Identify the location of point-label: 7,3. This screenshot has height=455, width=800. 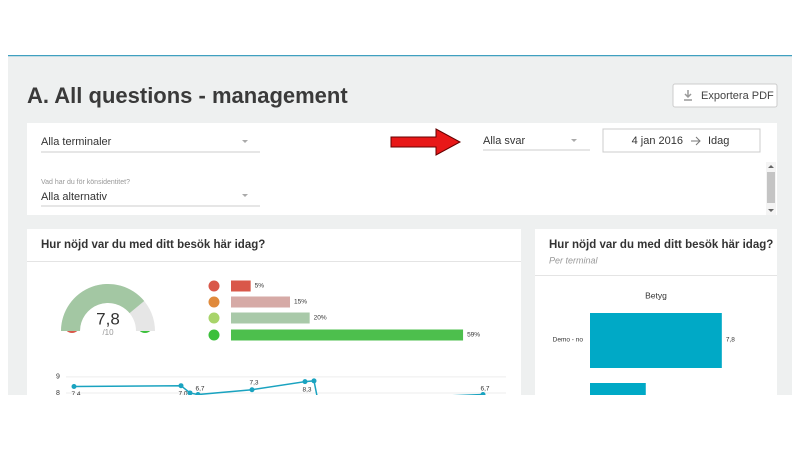
(253, 382).